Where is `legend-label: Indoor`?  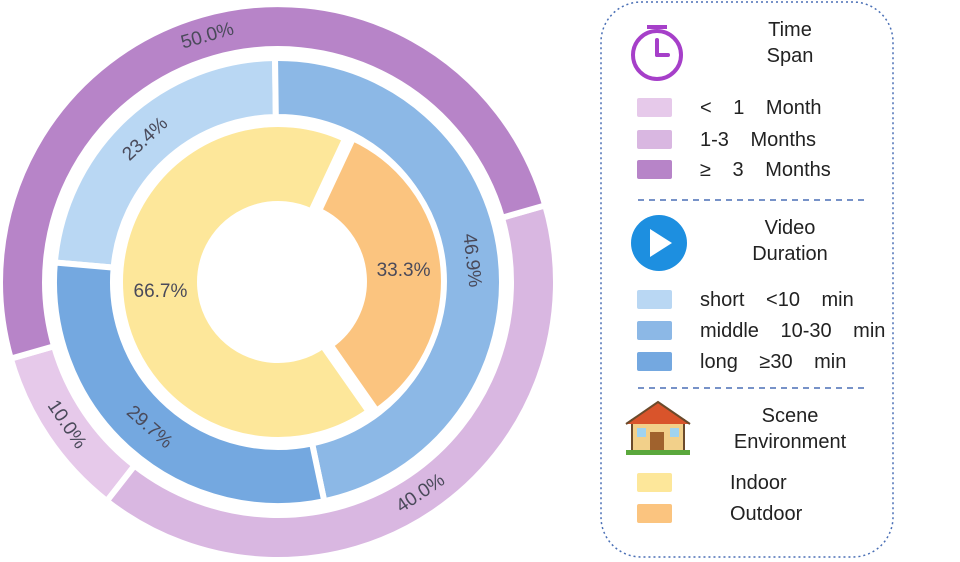 legend-label: Indoor is located at coordinates (758, 483).